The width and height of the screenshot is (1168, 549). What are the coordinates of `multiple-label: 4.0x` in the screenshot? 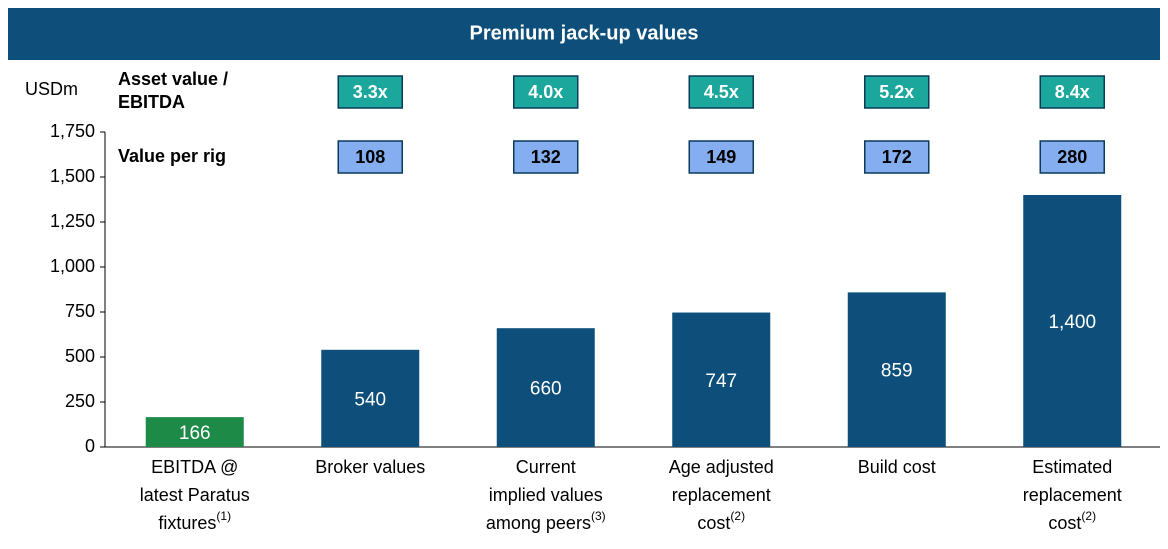 It's located at (545, 92).